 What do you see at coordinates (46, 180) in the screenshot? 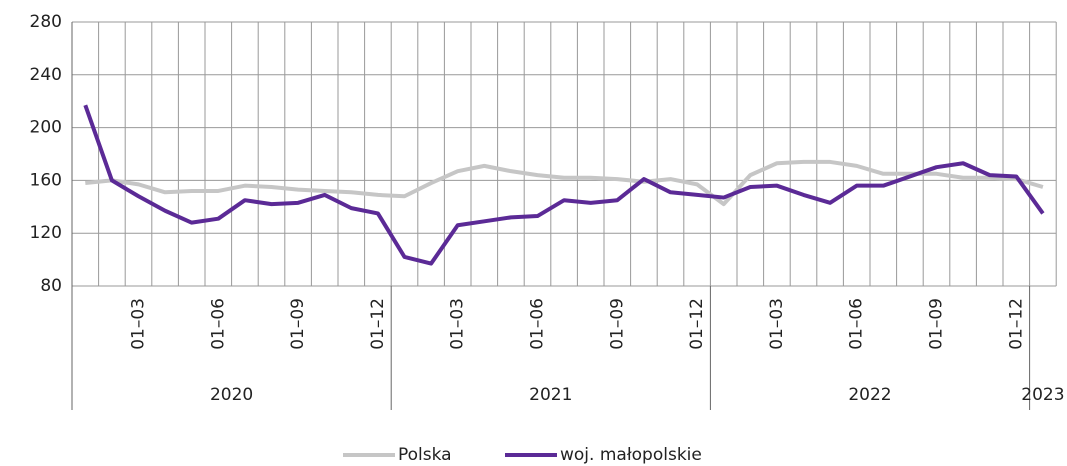
I see `y-tick-label: 160` at bounding box center [46, 180].